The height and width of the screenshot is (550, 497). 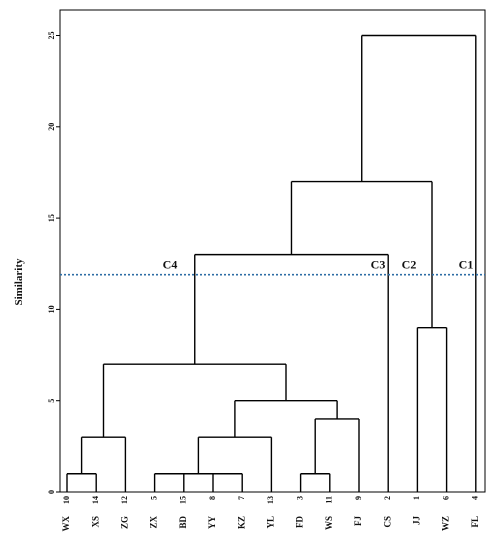 I want to click on leaf-name: YL, so click(x=270, y=522).